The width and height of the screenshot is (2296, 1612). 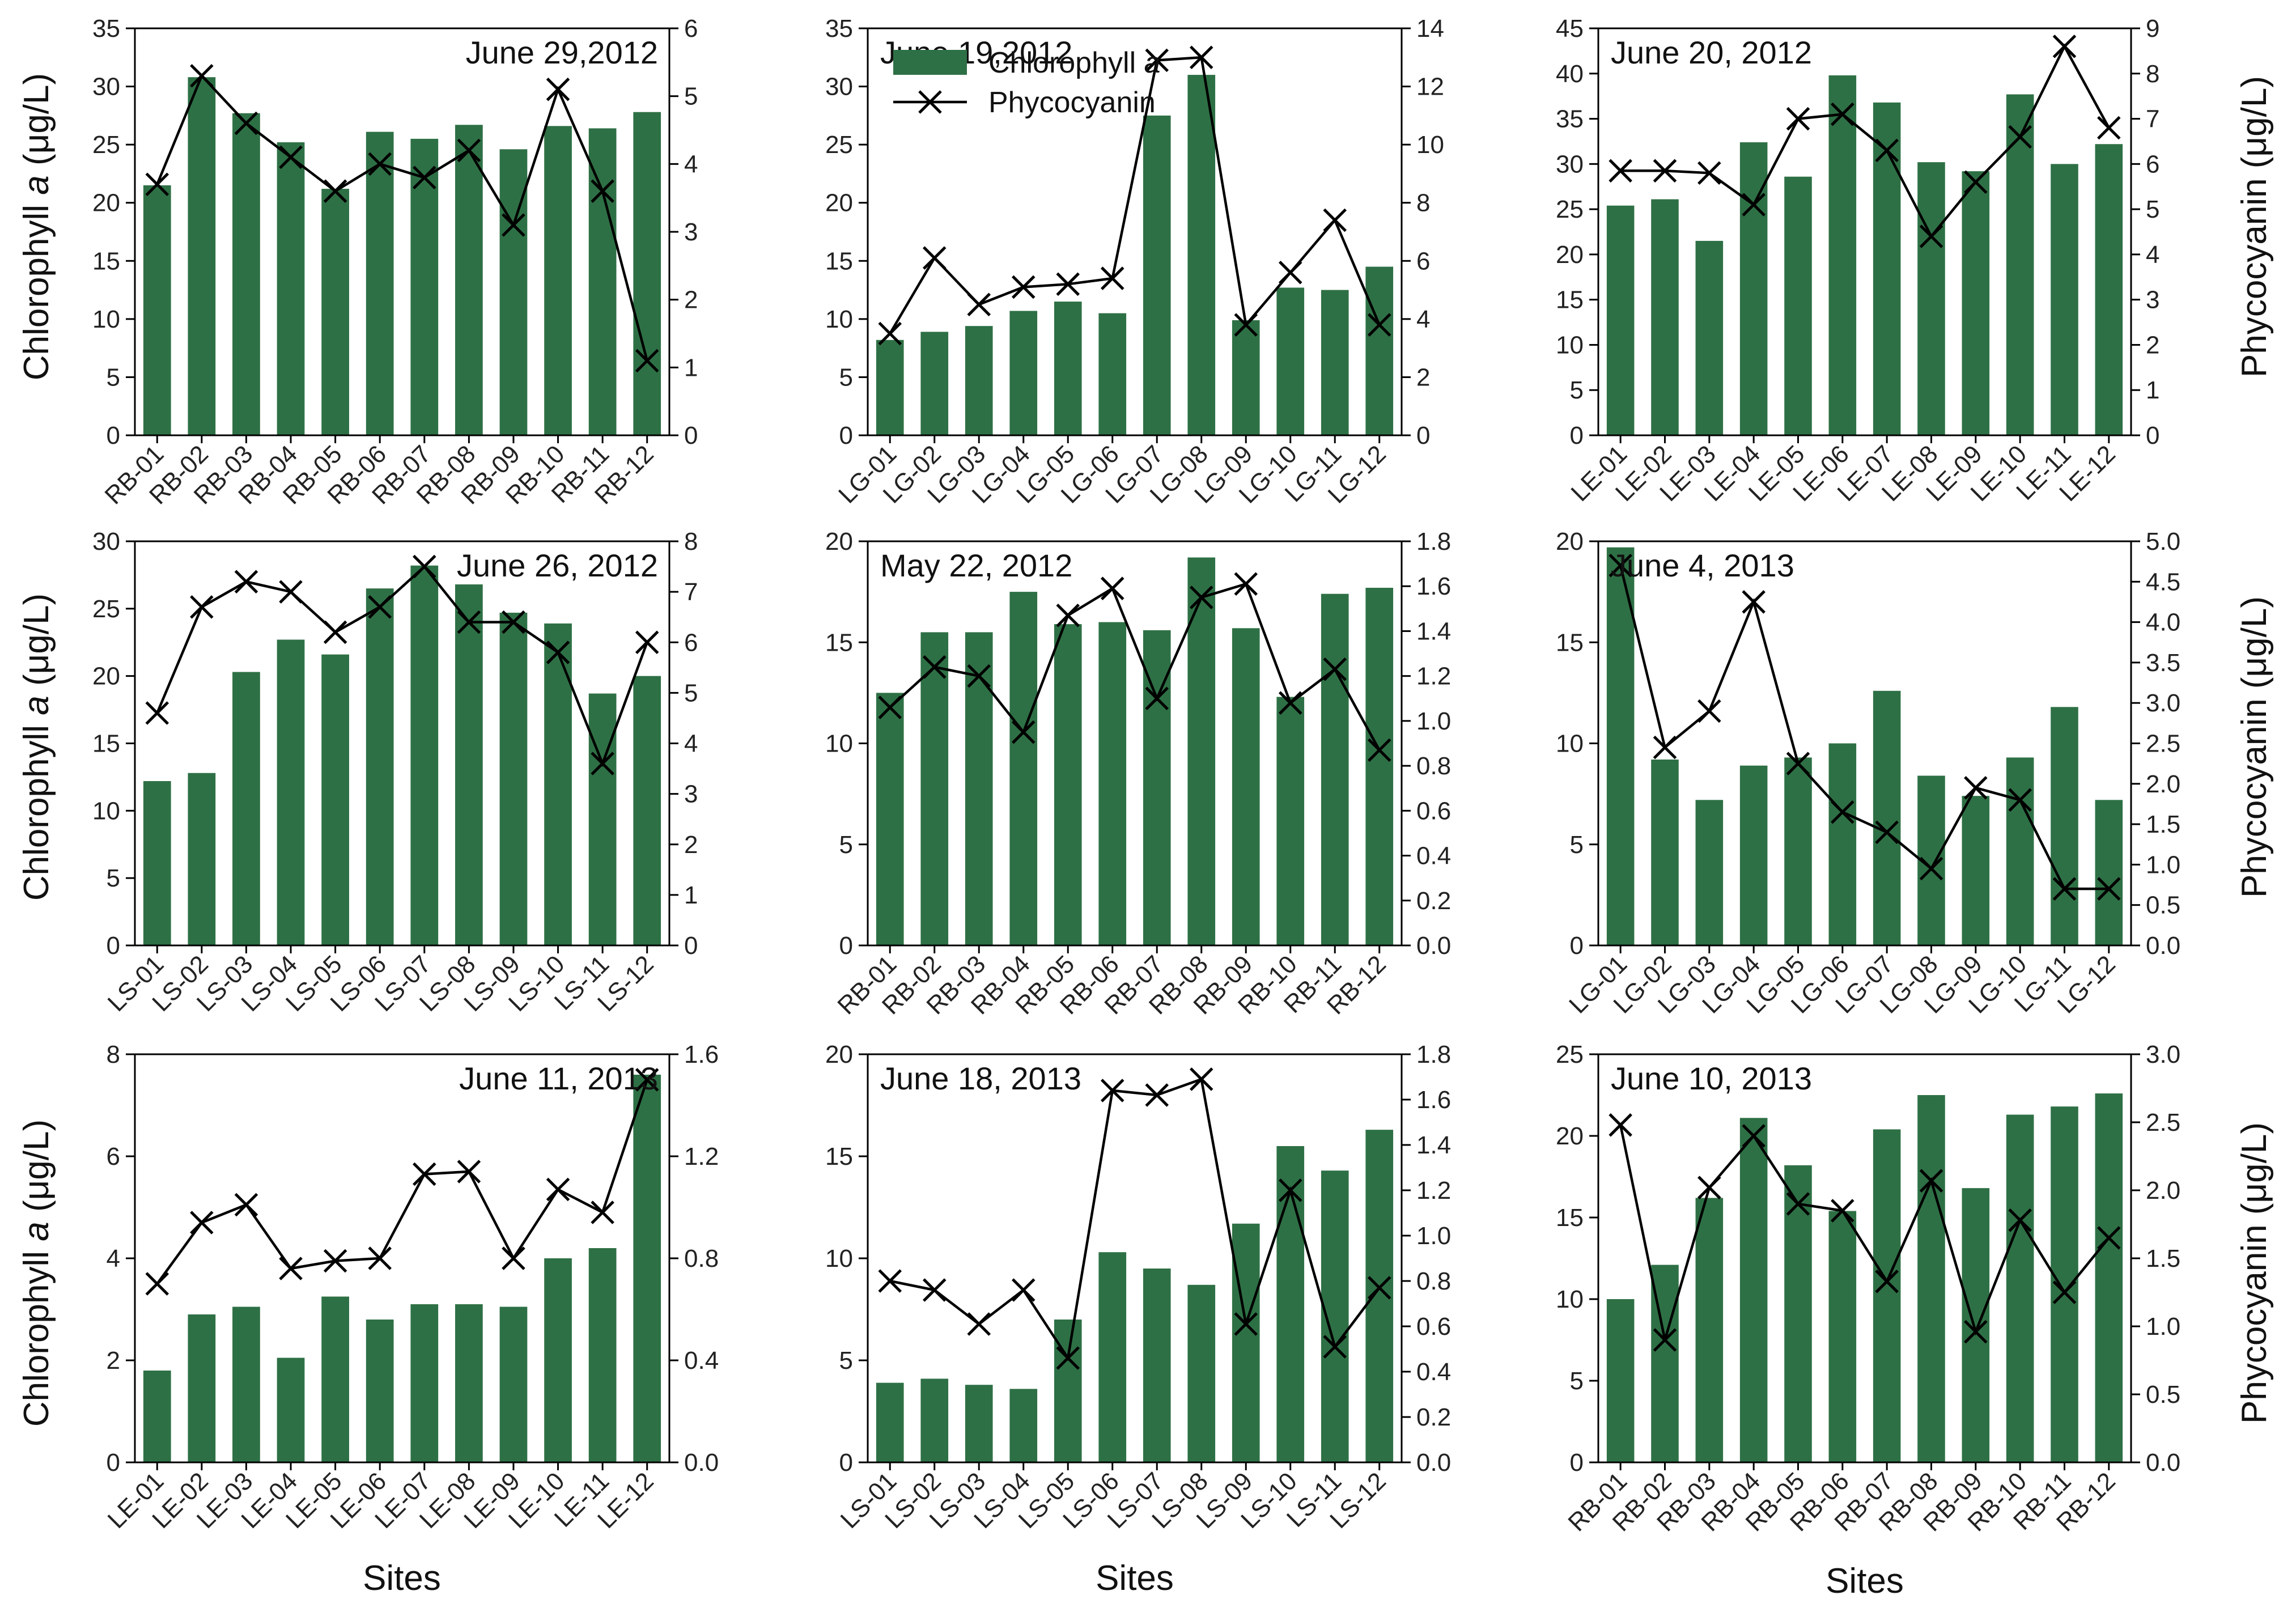 I want to click on right-tick-label: 4.5, so click(x=2163, y=582).